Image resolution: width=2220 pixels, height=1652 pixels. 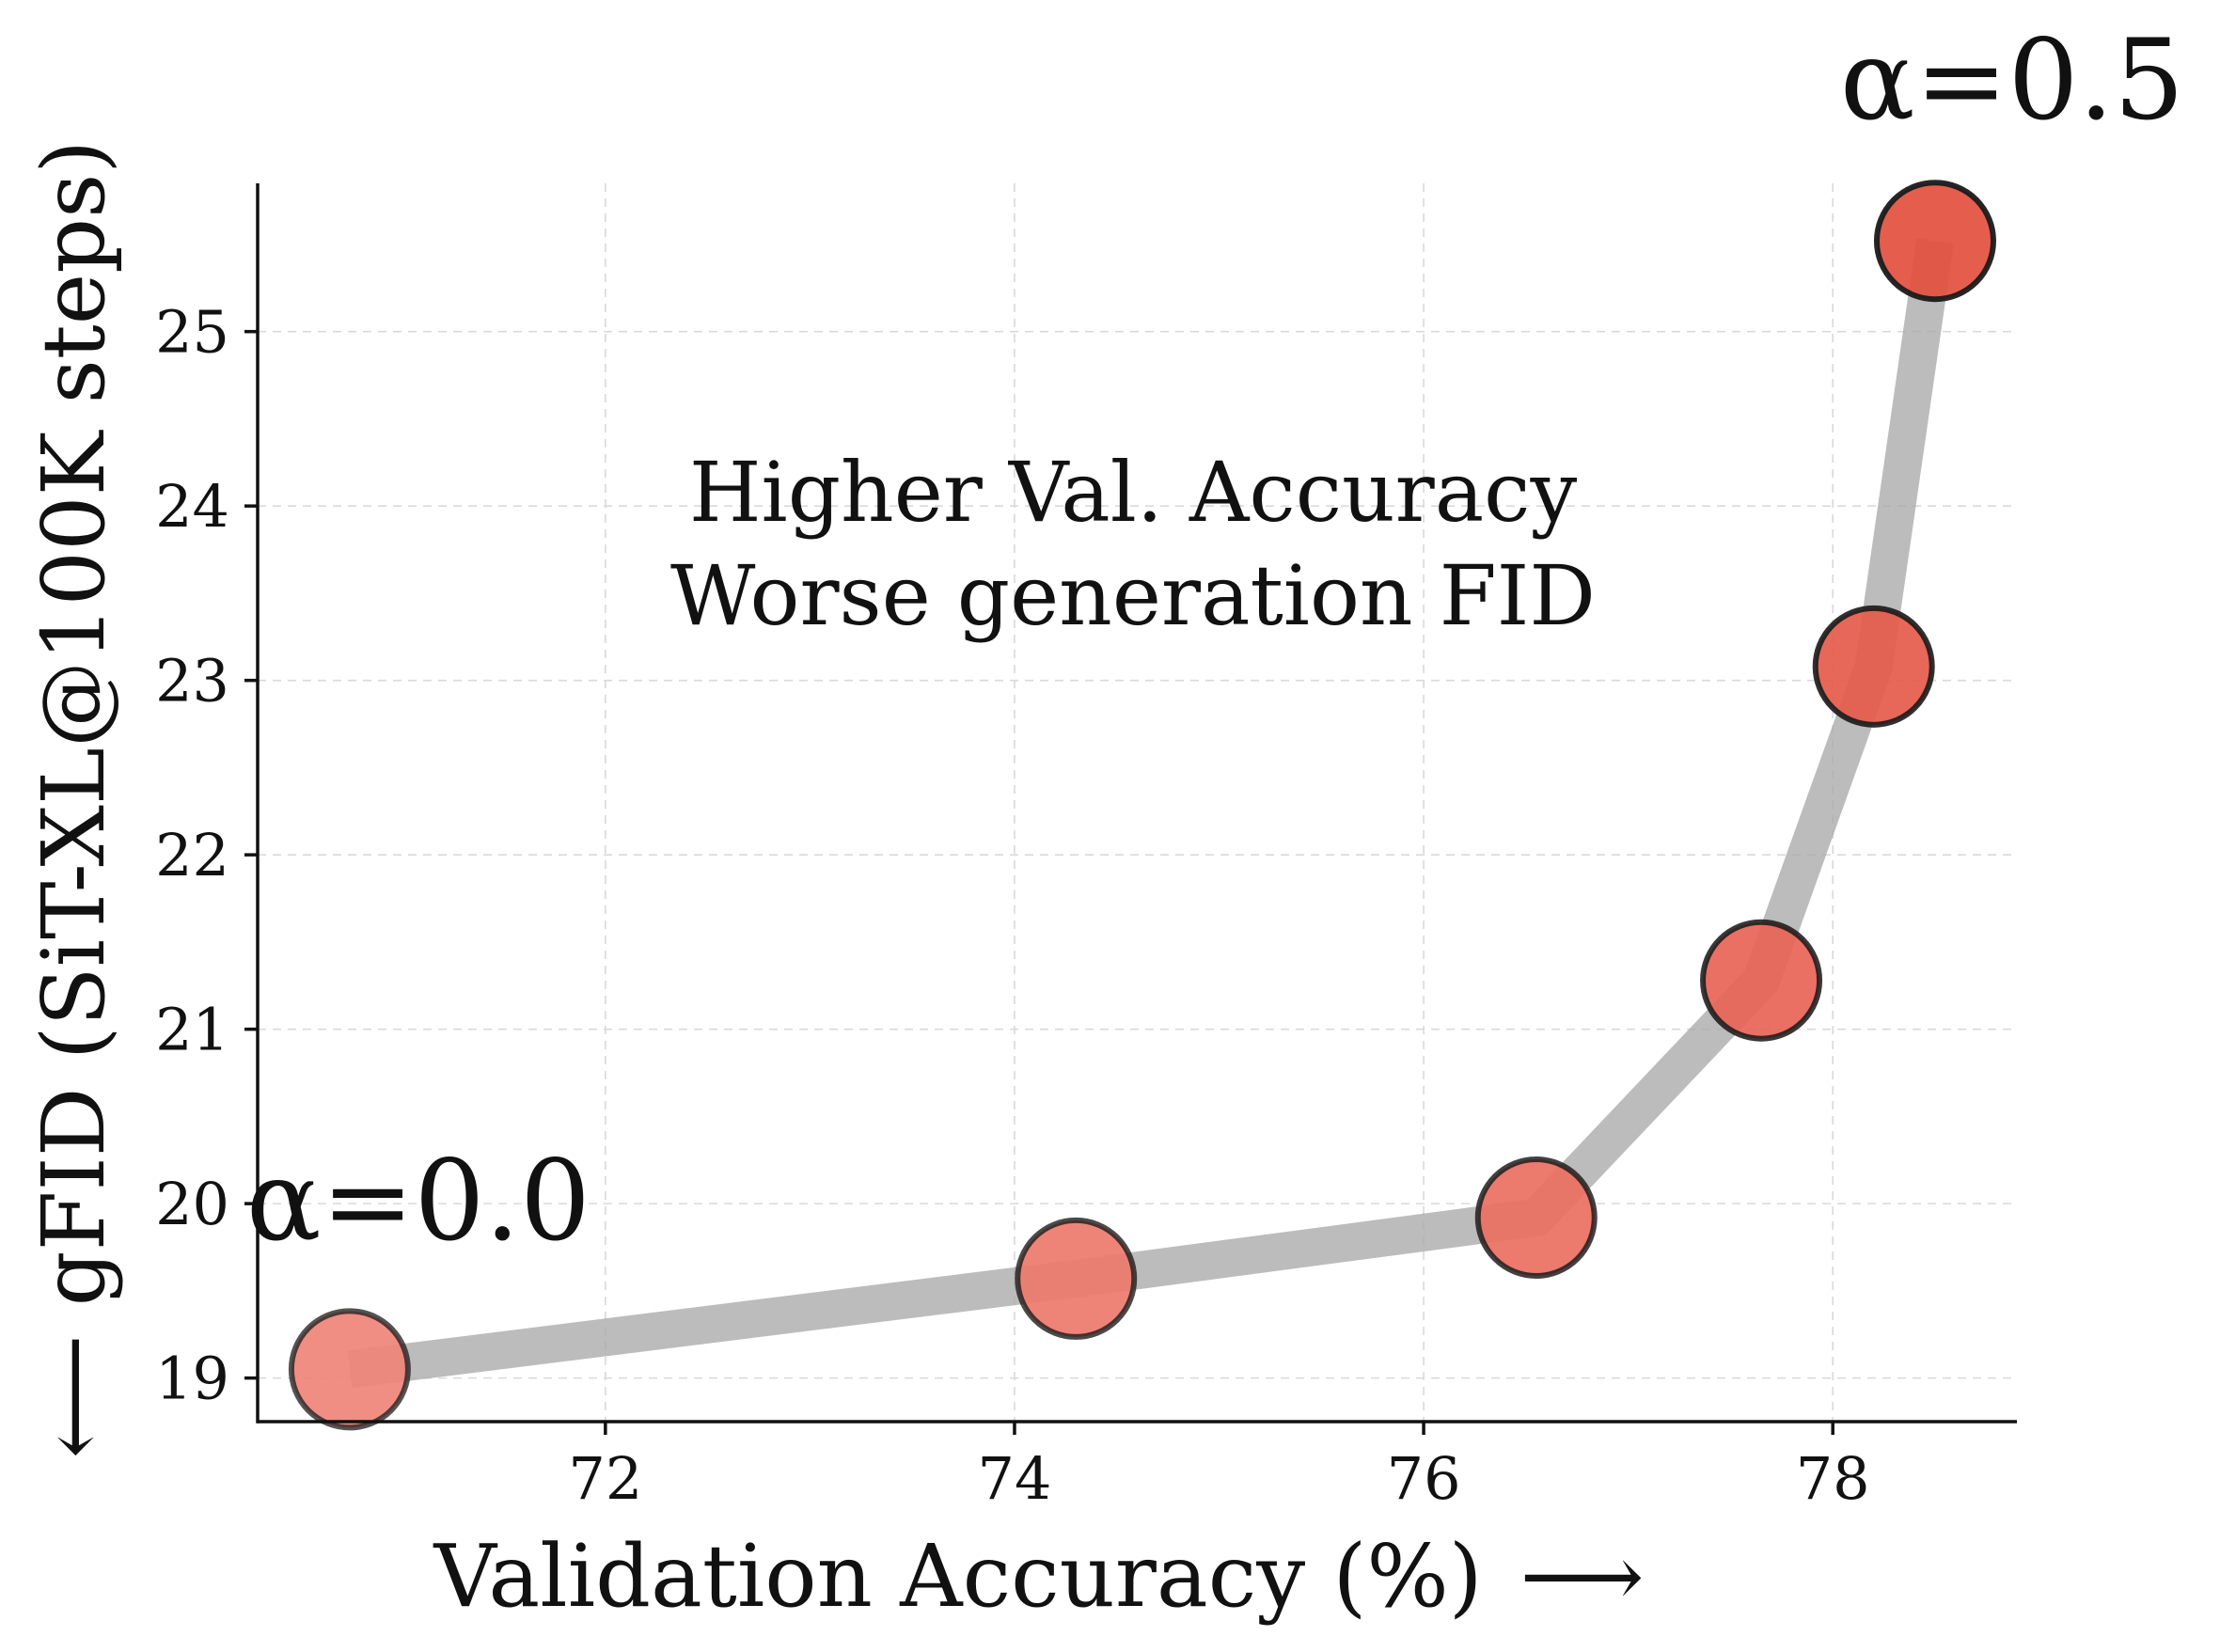 What do you see at coordinates (957, 1577) in the screenshot?
I see `x-axis-label-text: Validation Accuracy (%)` at bounding box center [957, 1577].